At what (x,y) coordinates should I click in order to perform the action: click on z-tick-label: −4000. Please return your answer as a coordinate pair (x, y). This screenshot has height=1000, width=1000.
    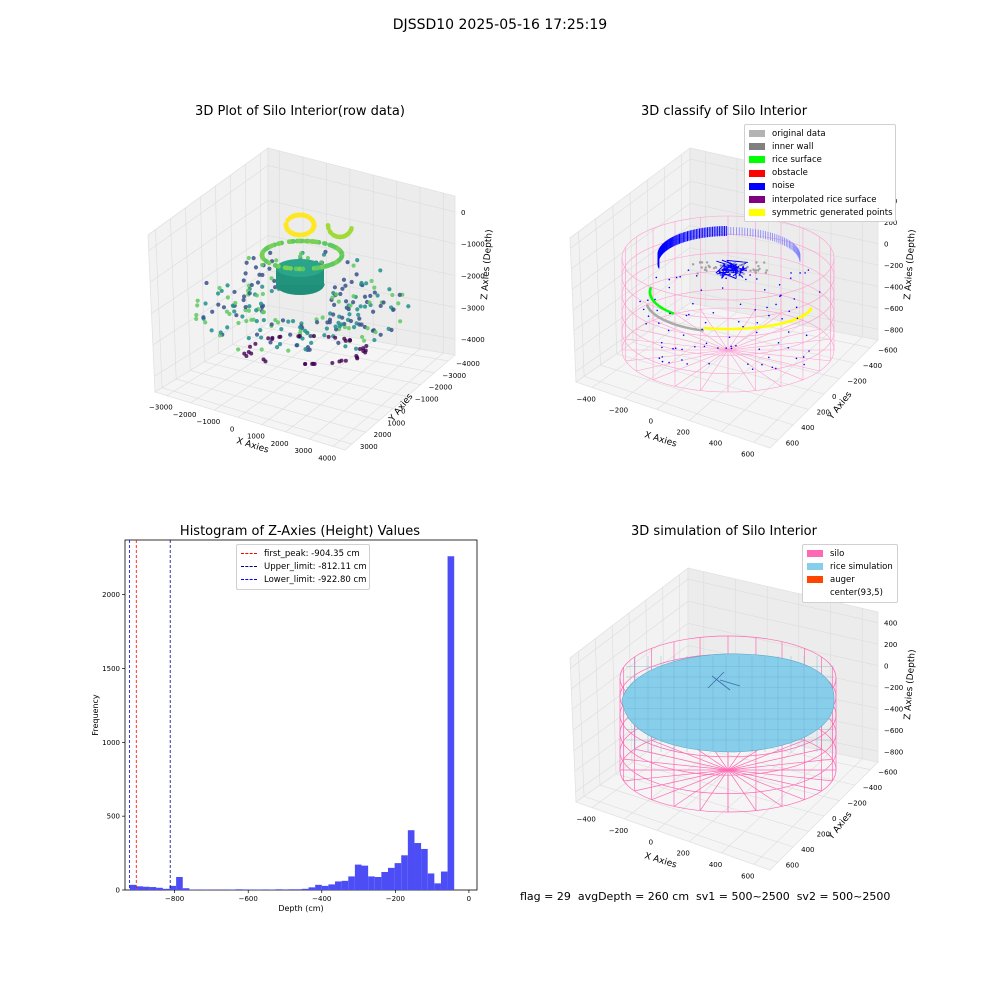
    Looking at the image, I should click on (473, 340).